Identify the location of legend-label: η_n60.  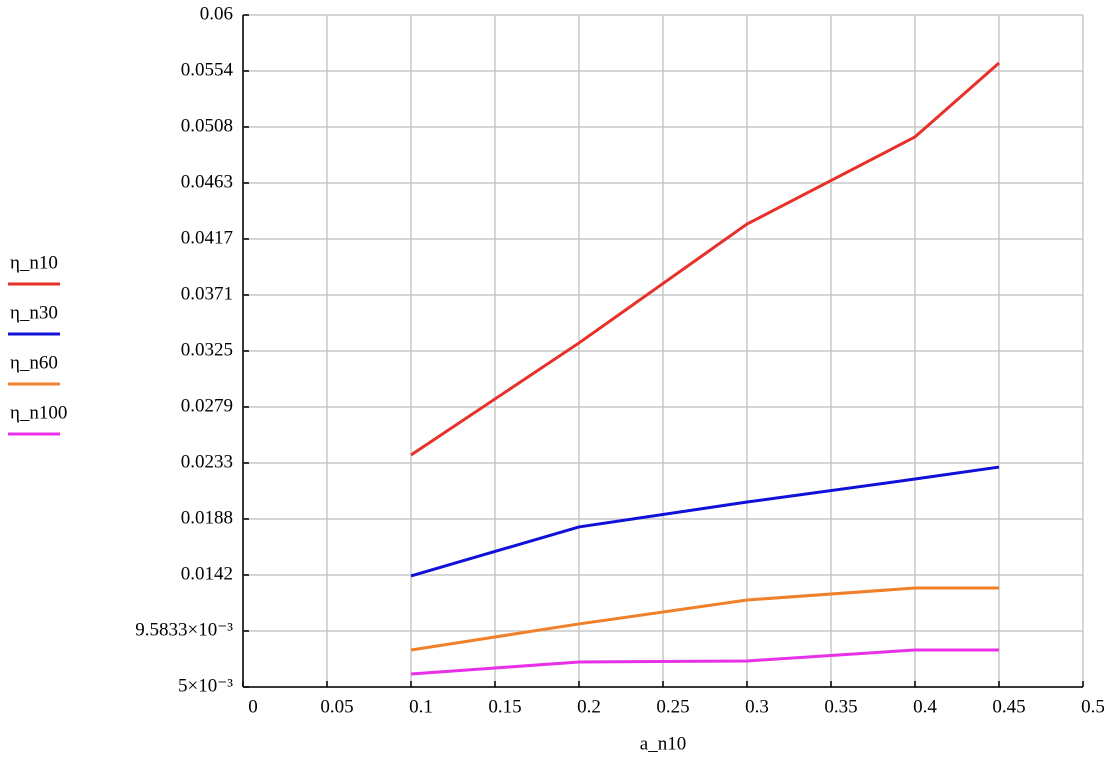
(34, 362).